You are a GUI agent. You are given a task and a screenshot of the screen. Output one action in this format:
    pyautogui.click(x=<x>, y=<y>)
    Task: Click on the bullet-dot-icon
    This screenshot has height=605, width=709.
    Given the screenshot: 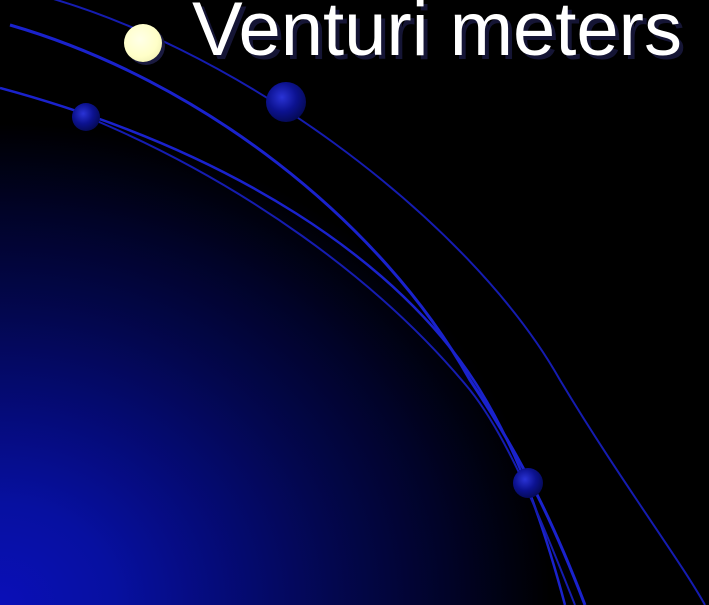 What is the action you would take?
    pyautogui.click(x=143, y=43)
    